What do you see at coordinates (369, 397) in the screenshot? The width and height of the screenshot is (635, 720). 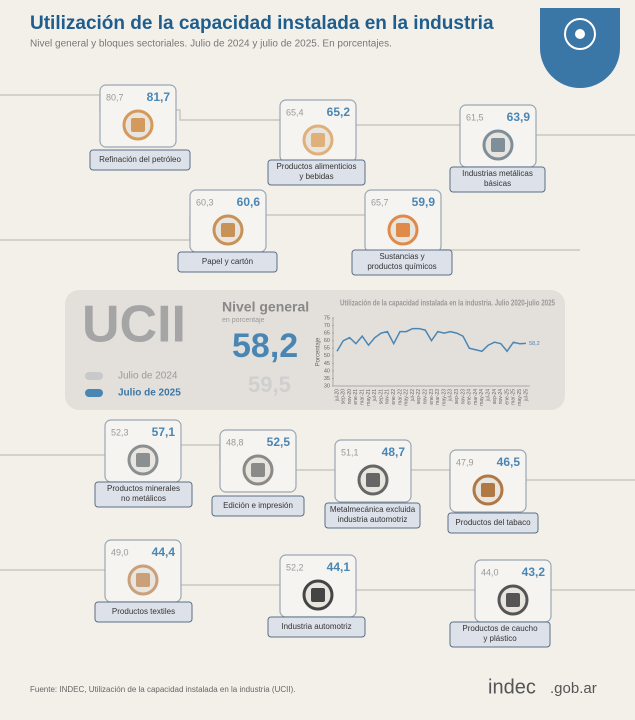 I see `x-tick-label: may-21` at bounding box center [369, 397].